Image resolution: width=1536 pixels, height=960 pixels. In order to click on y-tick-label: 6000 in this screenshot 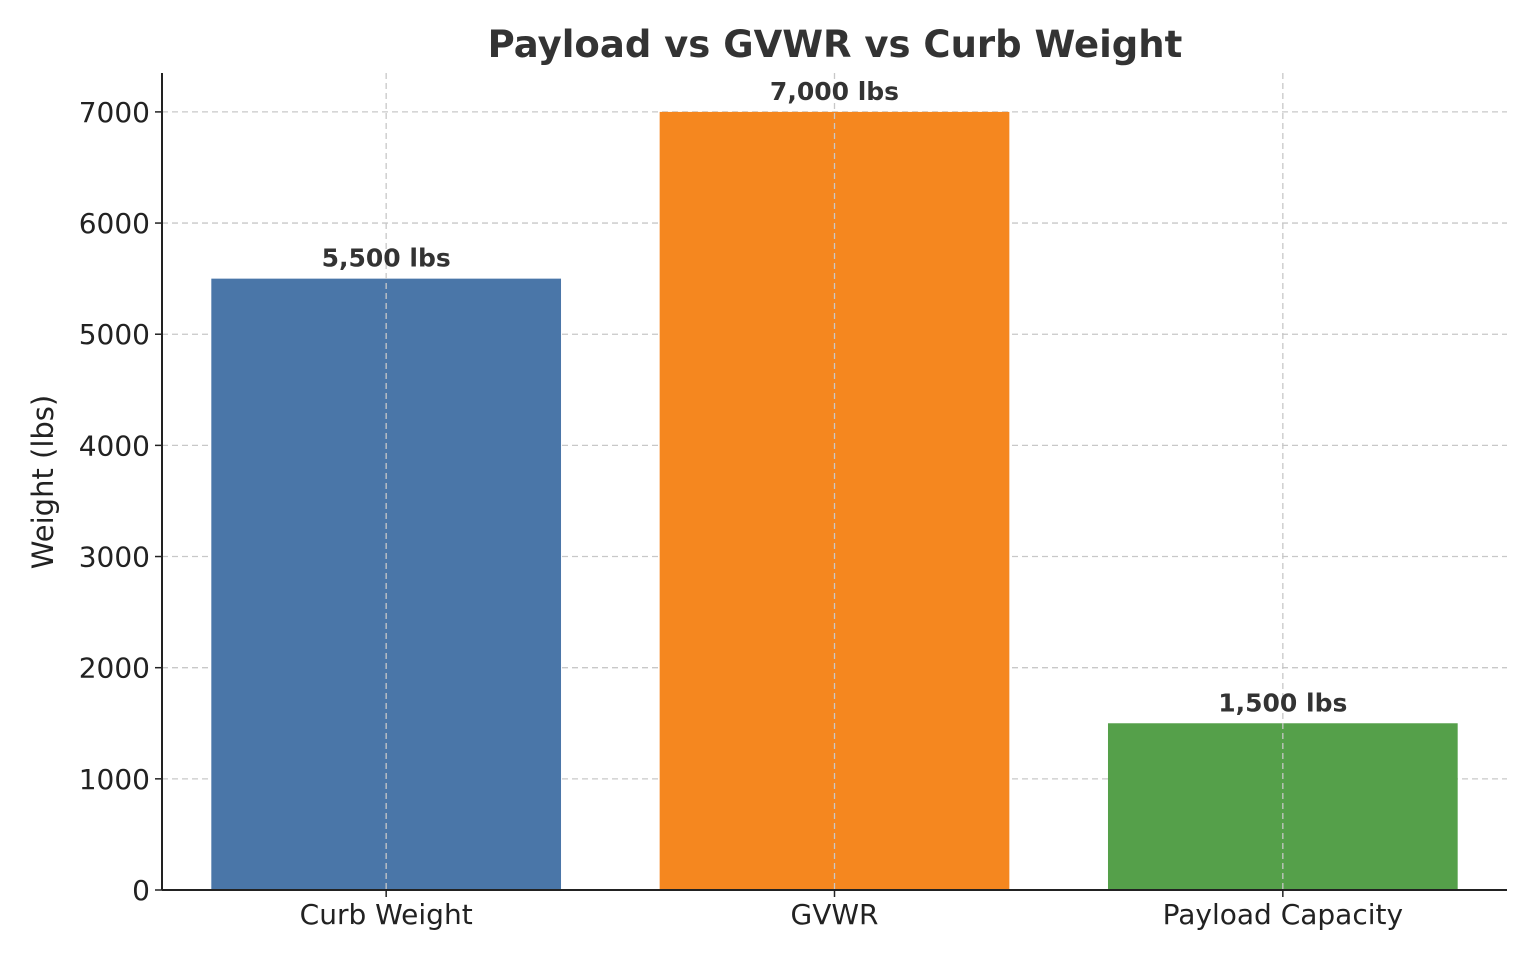, I will do `click(114, 223)`.